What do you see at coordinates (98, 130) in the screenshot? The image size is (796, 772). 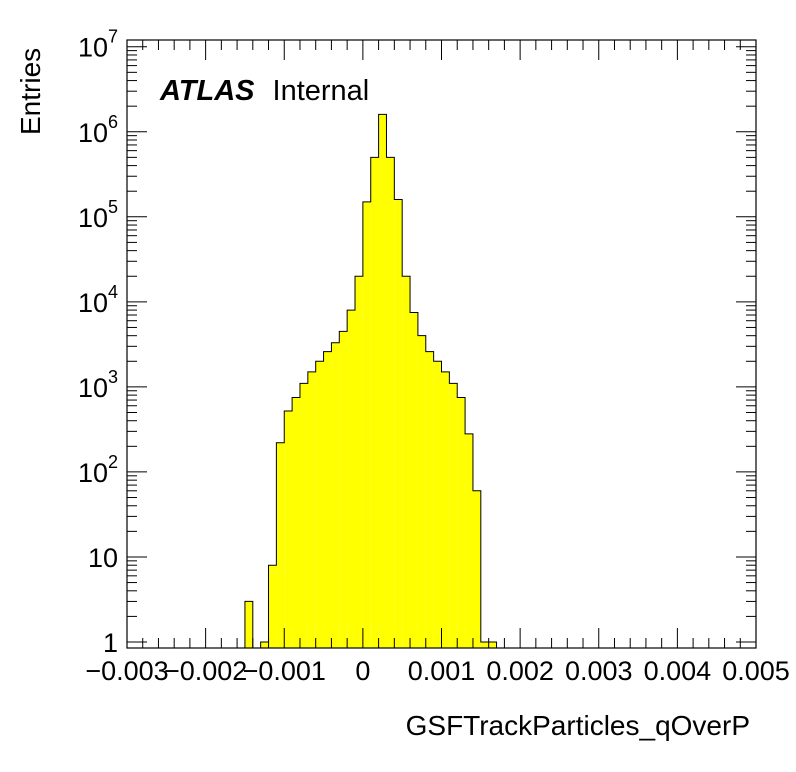 I see `y-tick-label: 10⁶` at bounding box center [98, 130].